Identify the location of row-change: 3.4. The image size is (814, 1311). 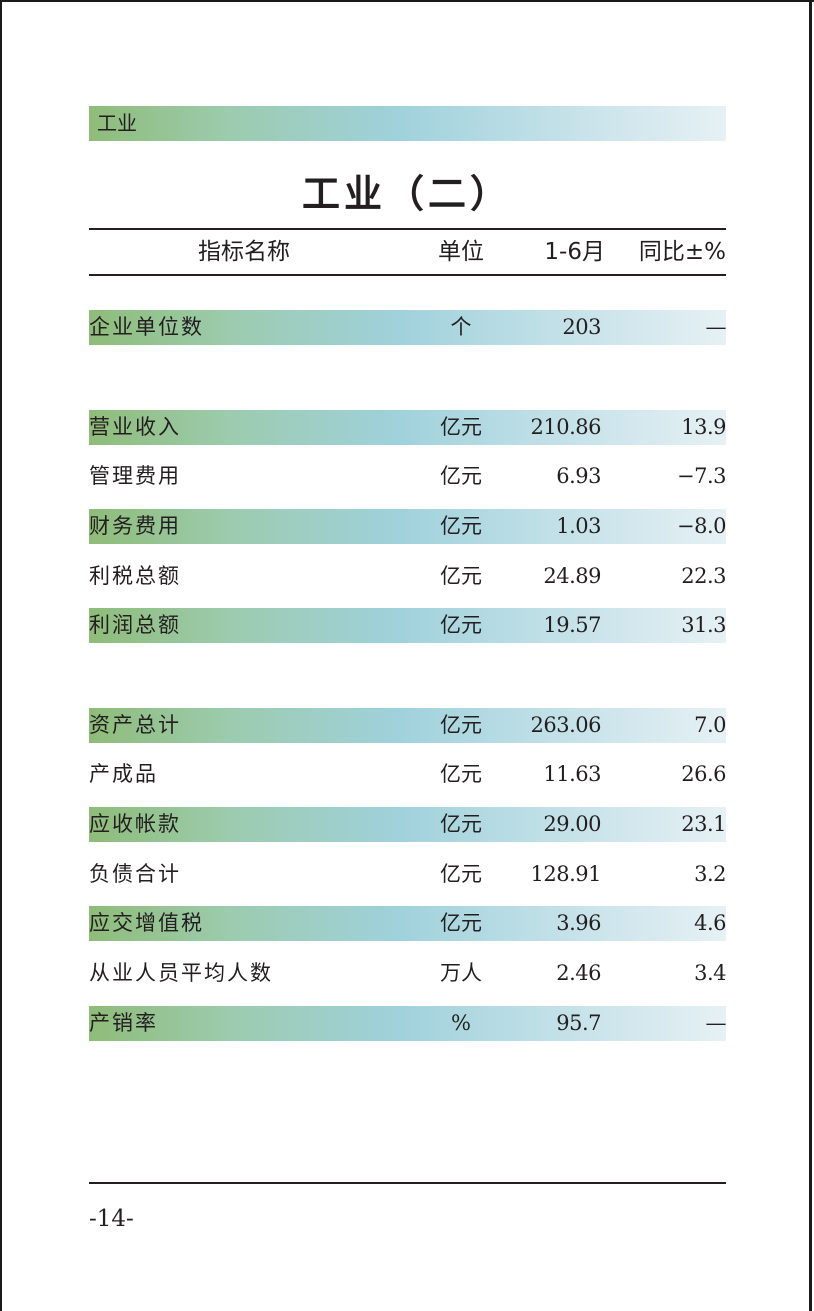
(710, 973).